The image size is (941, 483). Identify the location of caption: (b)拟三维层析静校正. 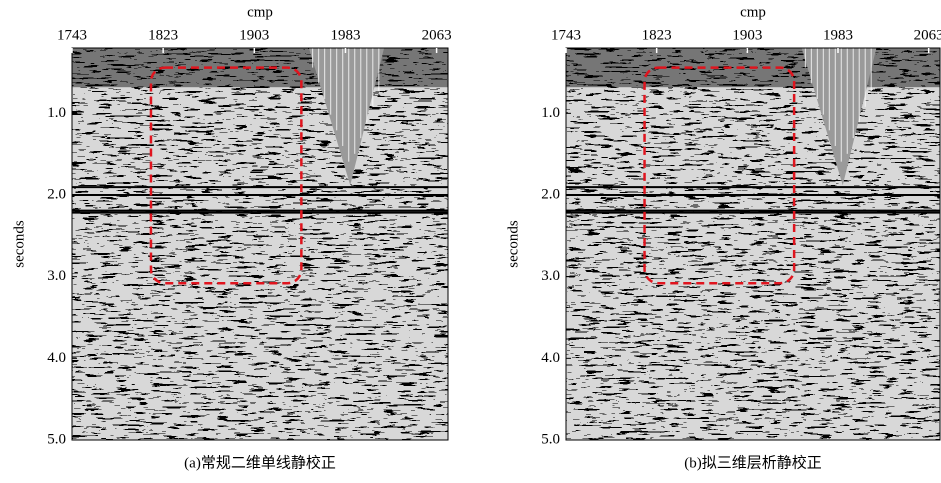
(753, 462).